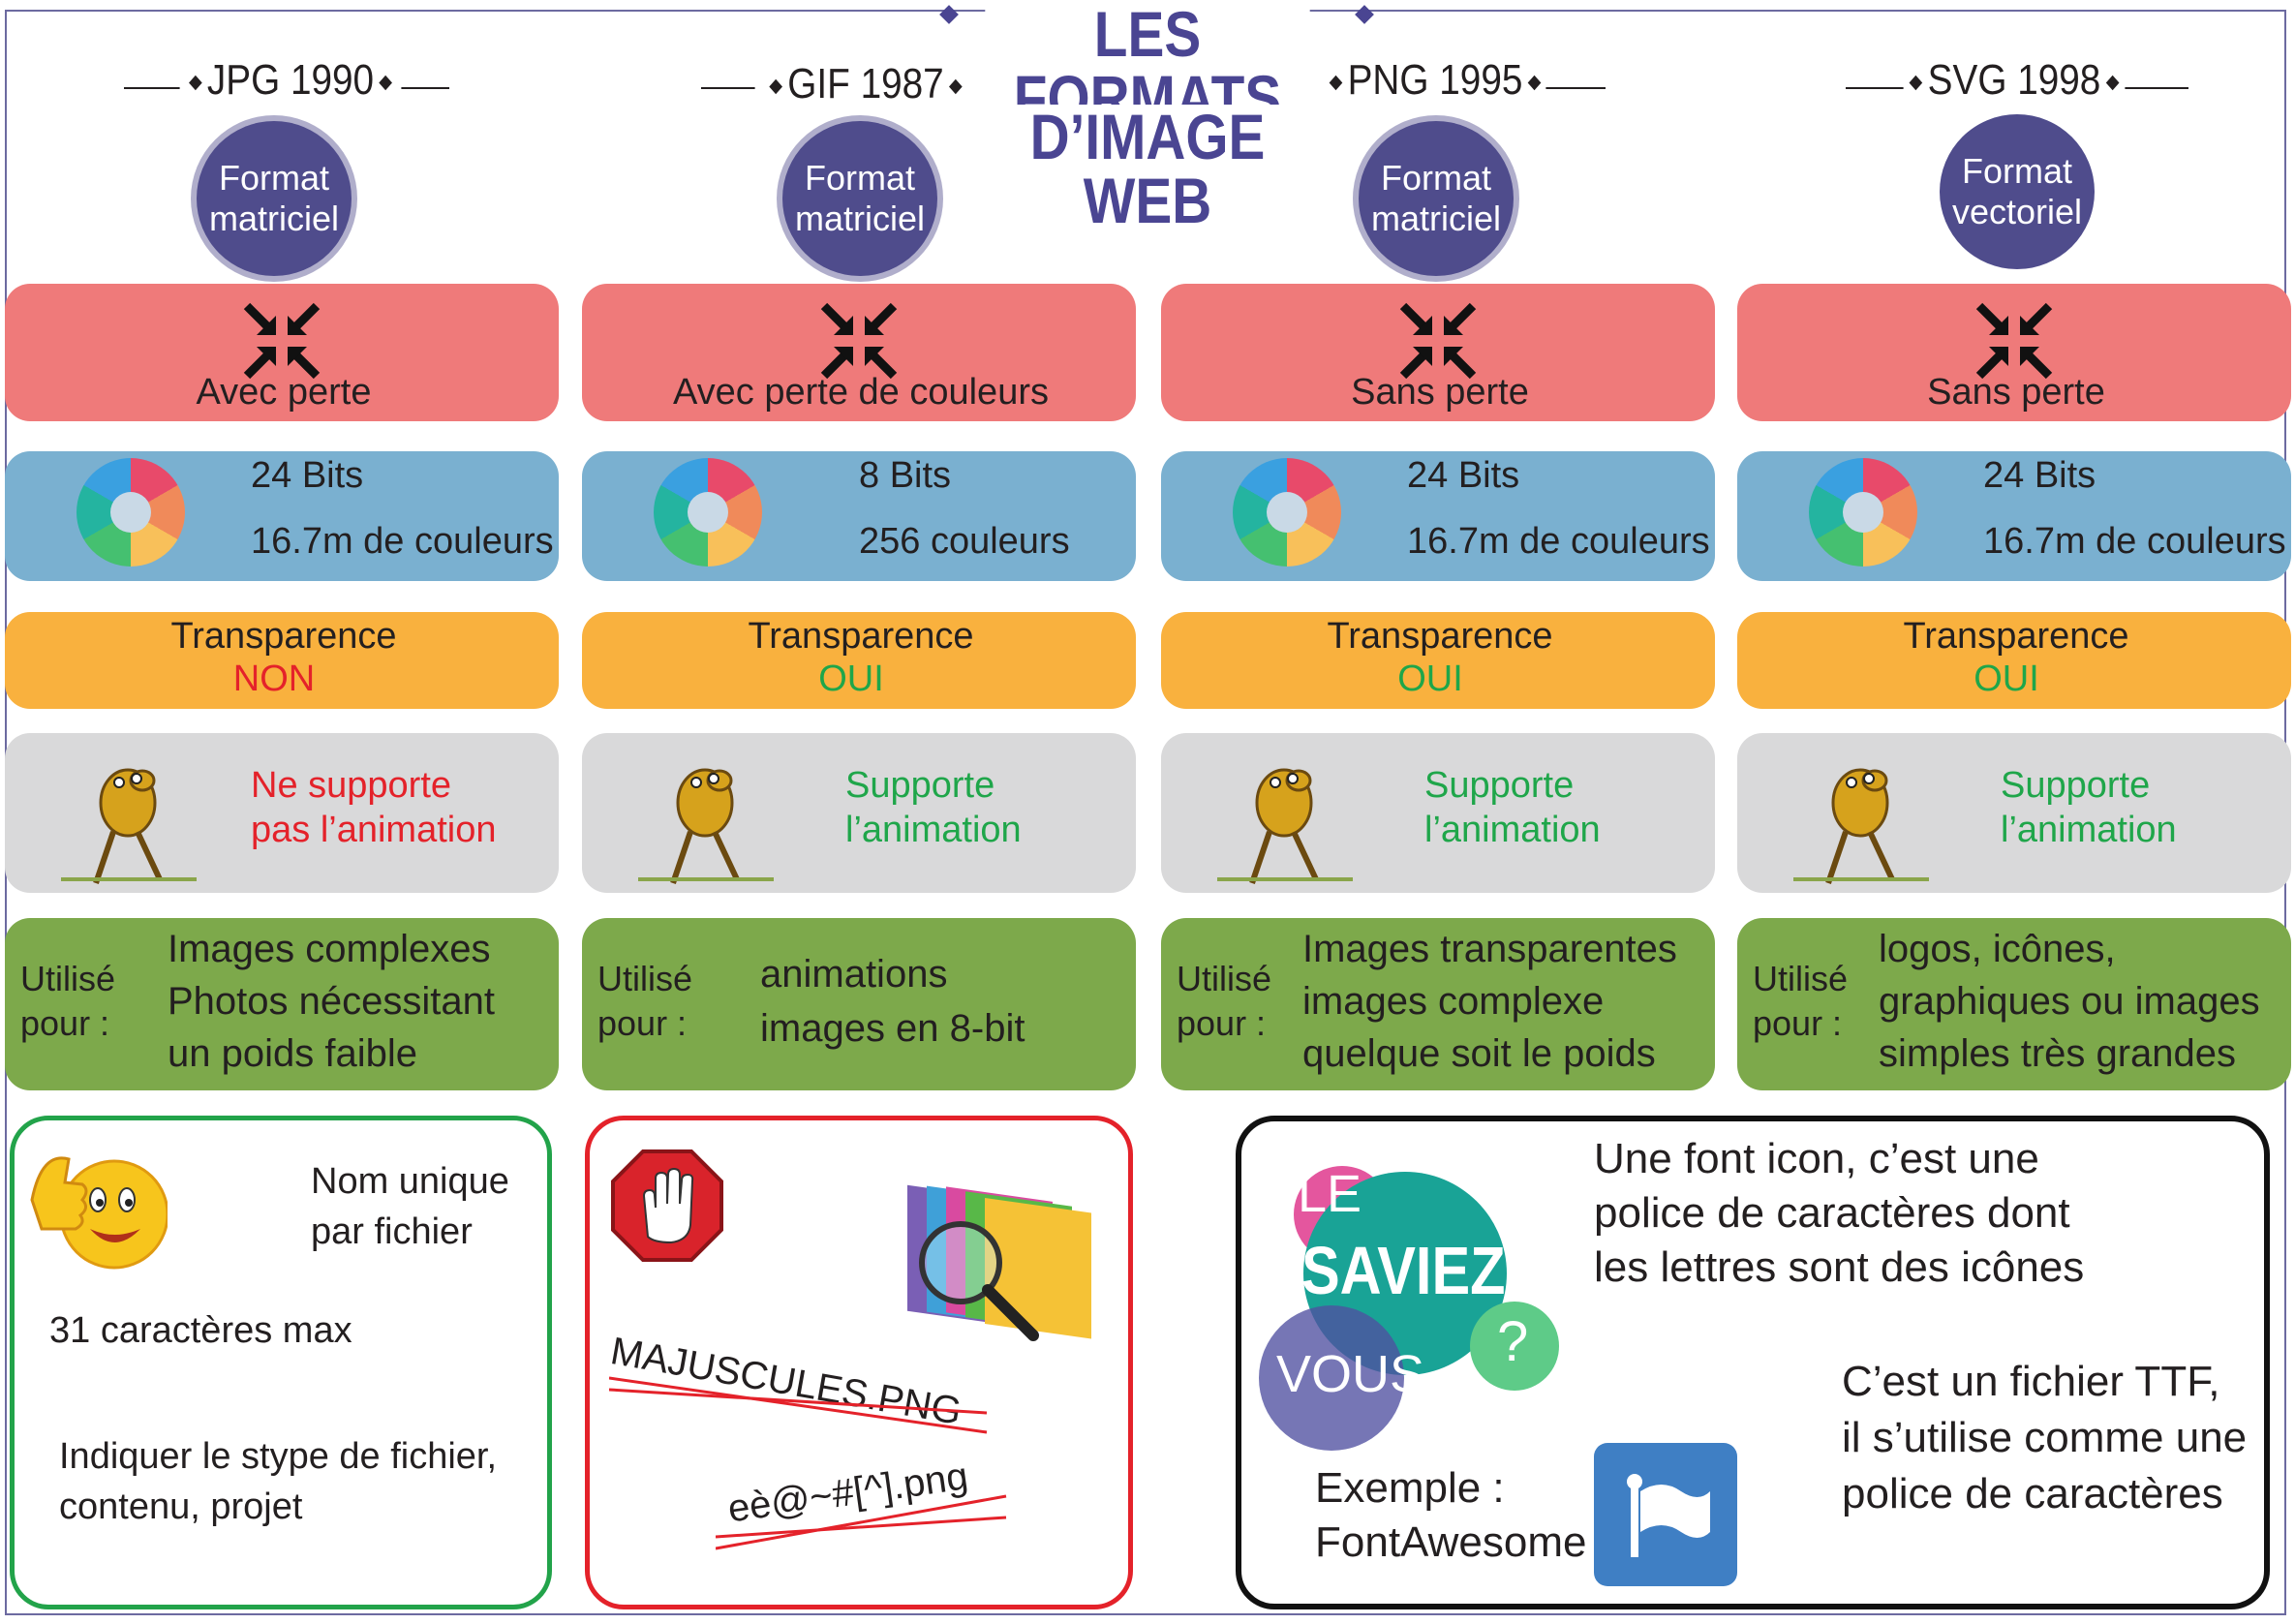  What do you see at coordinates (866, 84) in the screenshot?
I see `column-header-gif: GIF 1987` at bounding box center [866, 84].